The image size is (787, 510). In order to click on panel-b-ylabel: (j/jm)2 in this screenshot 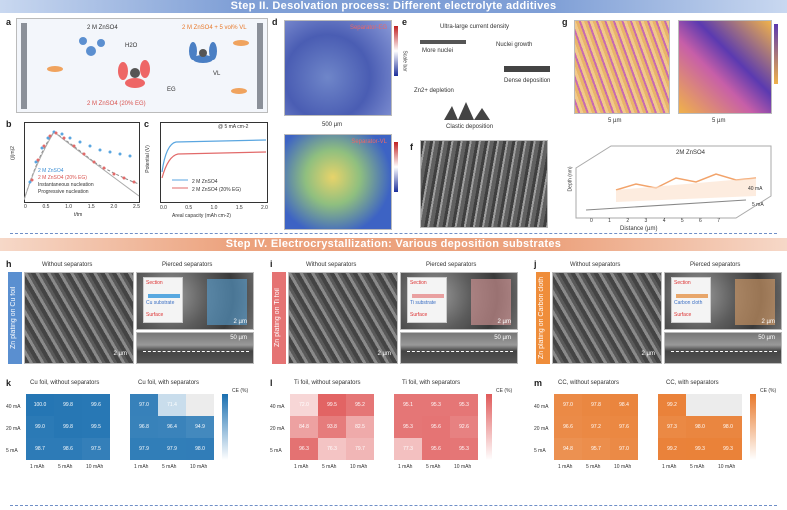, I will do `click(12, 153)`.